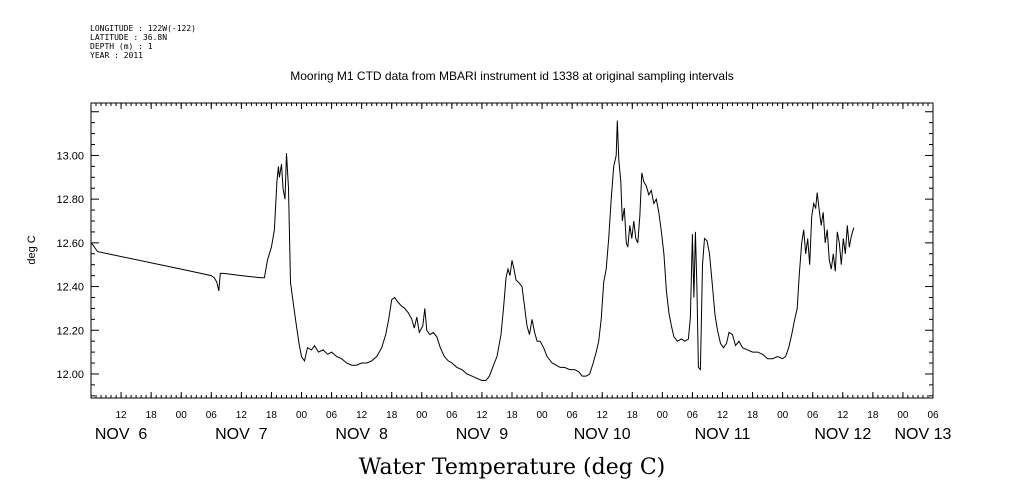  I want to click on x-day-label: NOV 8, so click(361, 434).